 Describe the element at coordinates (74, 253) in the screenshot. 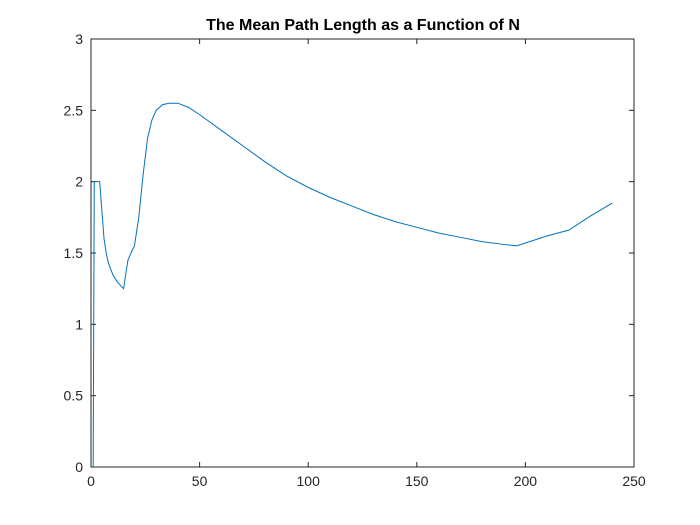

I see `y-tick-label: 1.5` at that location.